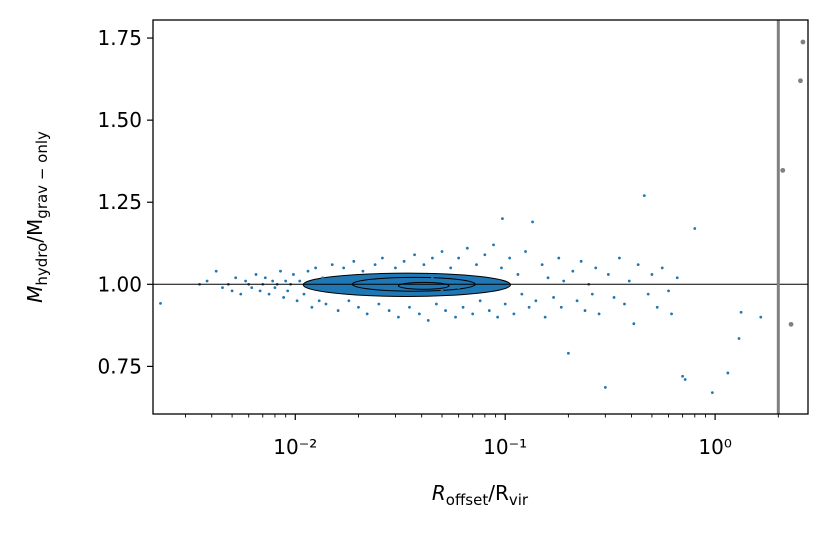 The height and width of the screenshot is (535, 830). I want to click on x-tick-label: 10⁰, so click(714, 447).